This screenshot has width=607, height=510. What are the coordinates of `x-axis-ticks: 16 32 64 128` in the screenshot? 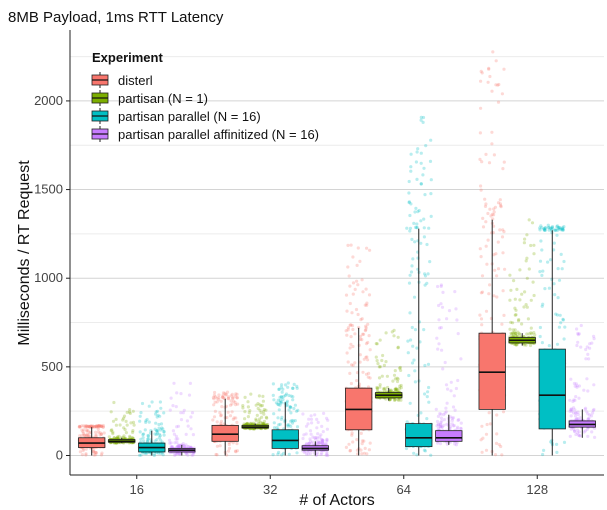 It's located at (339, 486).